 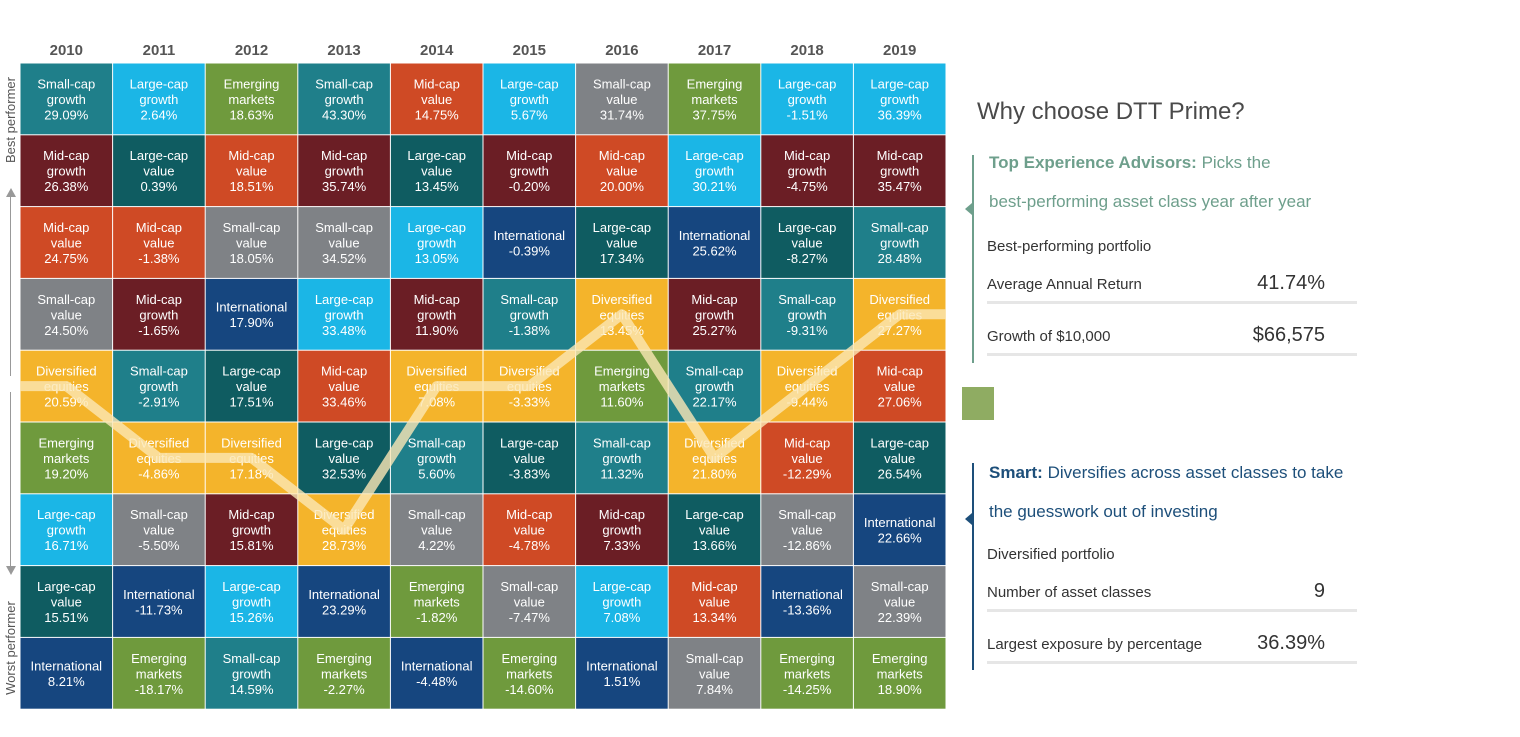 I want to click on prime-row-growth: Growth of $10,000 $66,575, so click(x=1172, y=336).